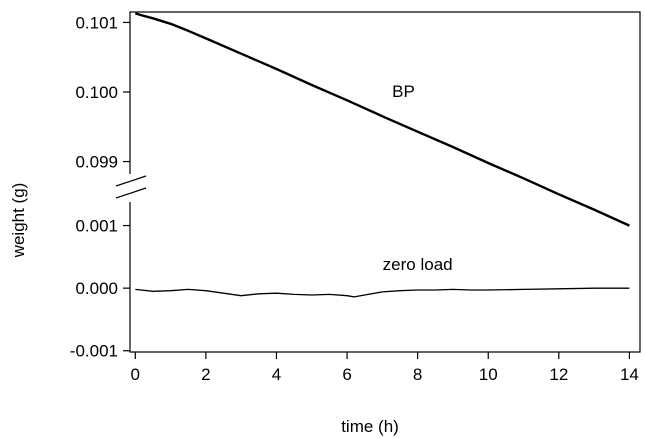  What do you see at coordinates (96, 226) in the screenshot?
I see `y-tick-label: 0.001` at bounding box center [96, 226].